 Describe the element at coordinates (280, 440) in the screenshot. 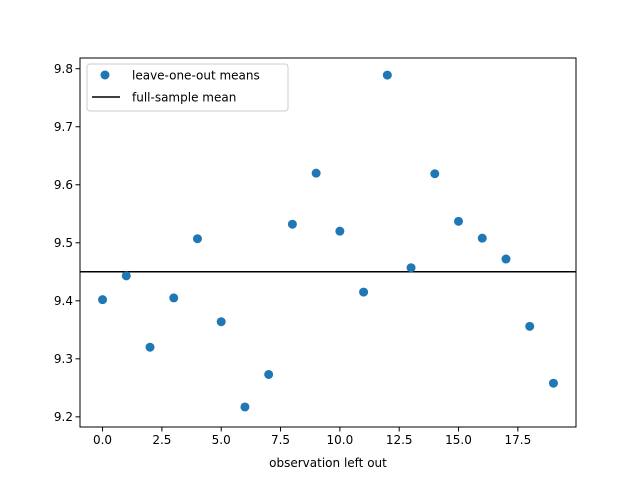

I see `x-tick-label: 7.5` at that location.